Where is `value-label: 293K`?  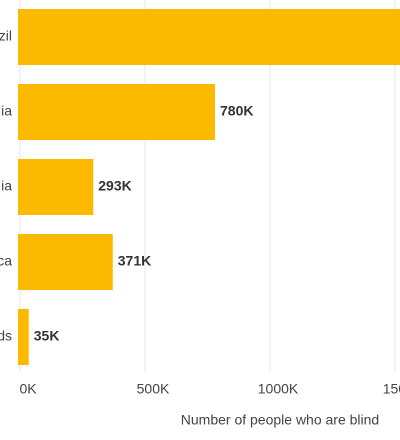 value-label: 293K is located at coordinates (114, 186).